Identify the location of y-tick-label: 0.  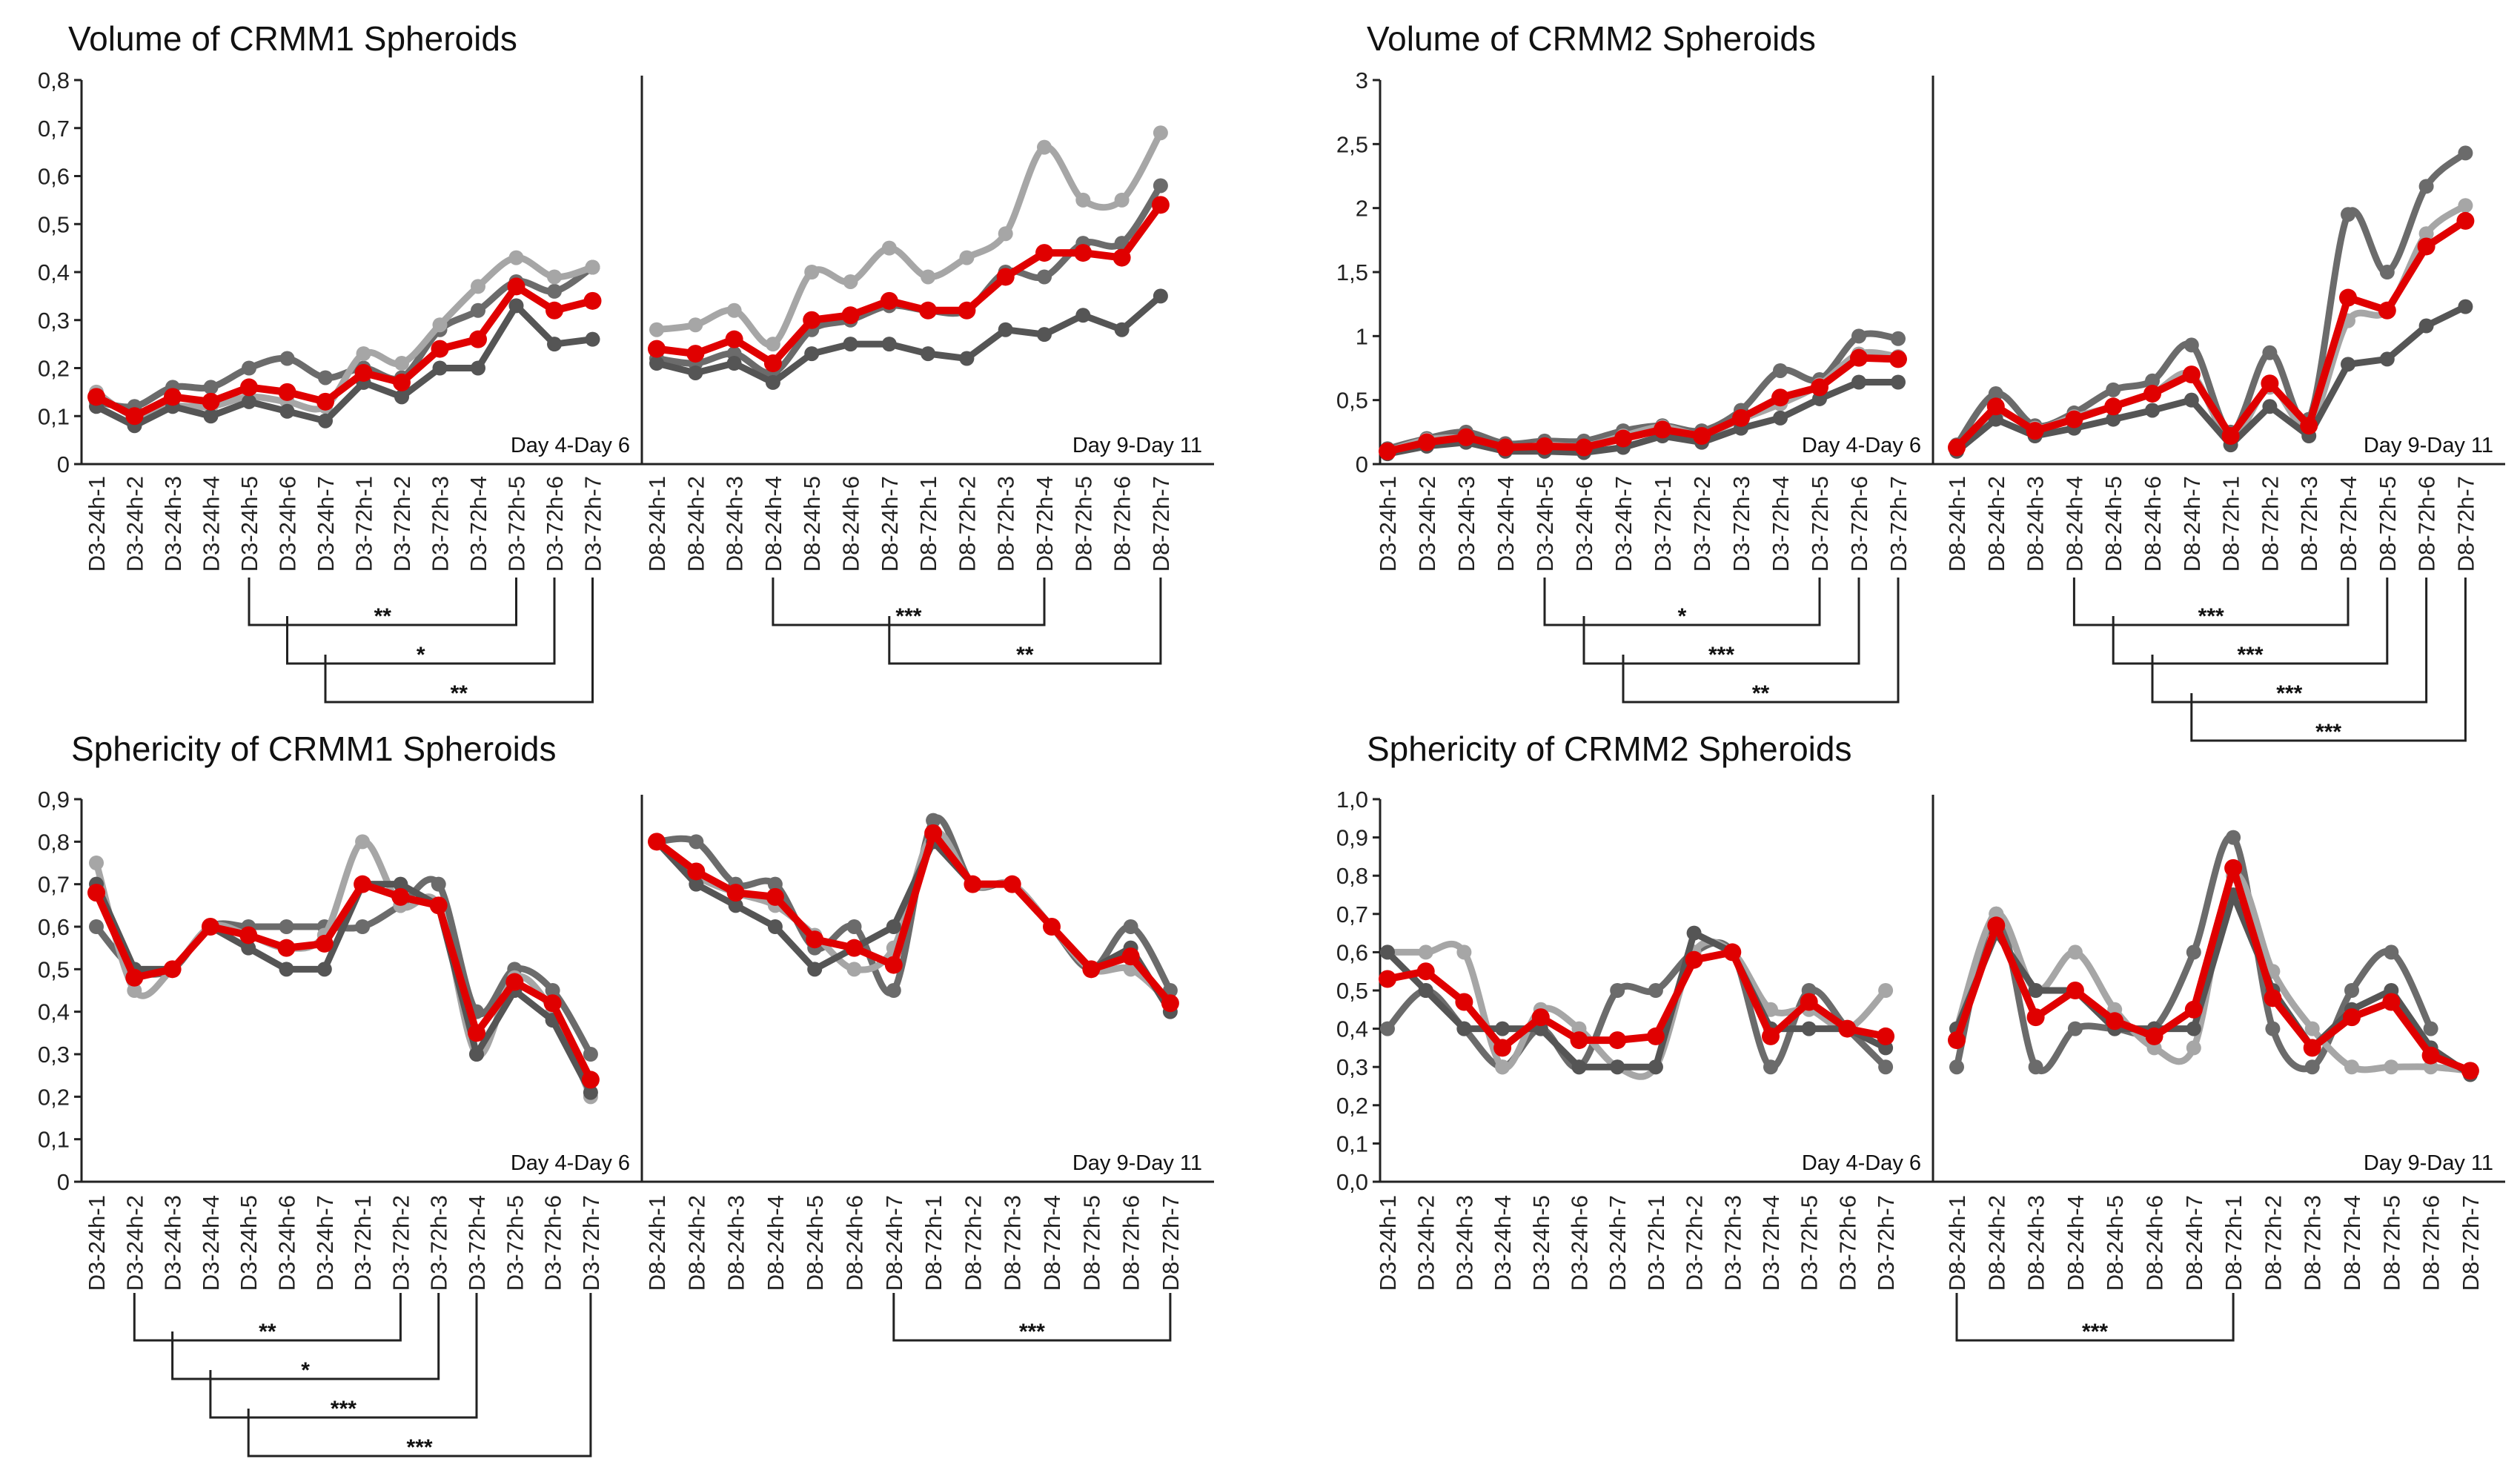
(64, 1182).